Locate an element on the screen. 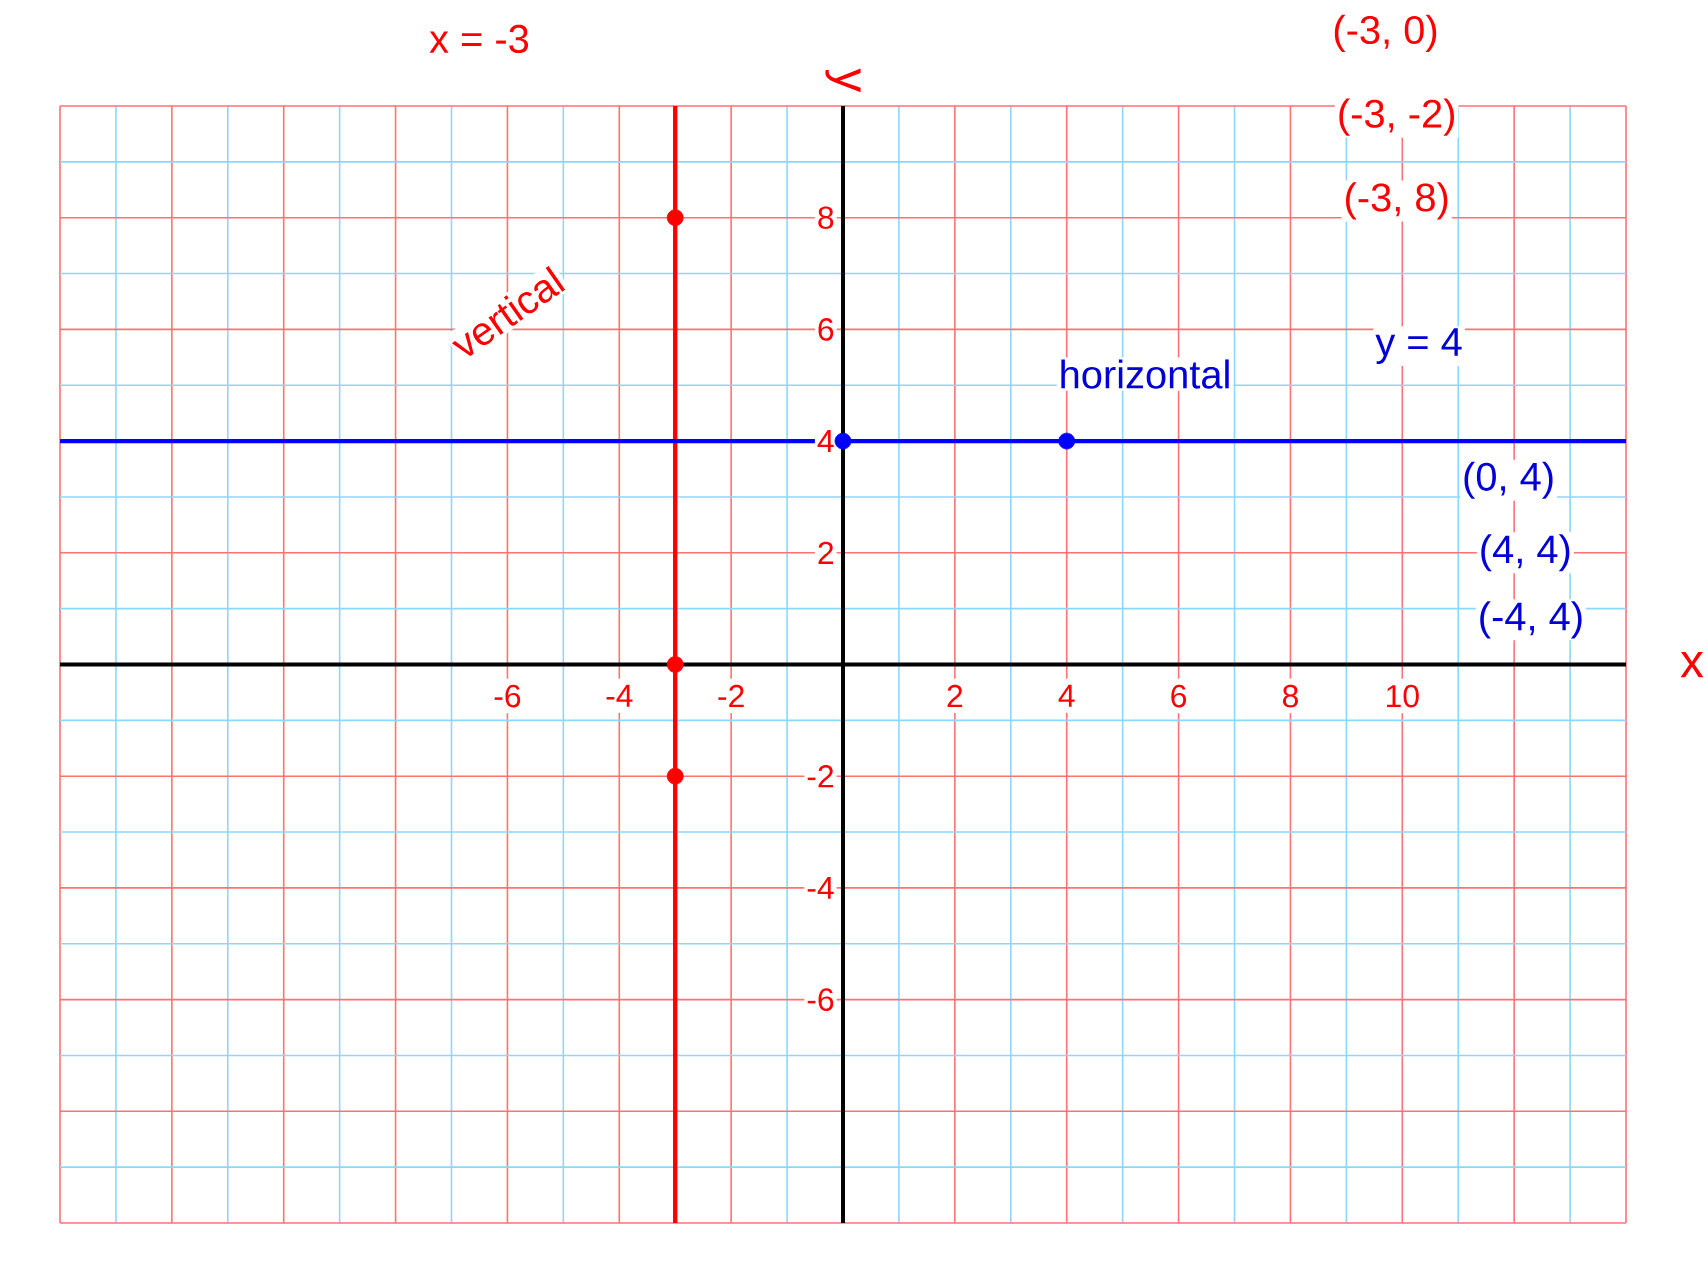 The image size is (1708, 1279). x-tick-label: 8 is located at coordinates (1290, 696).